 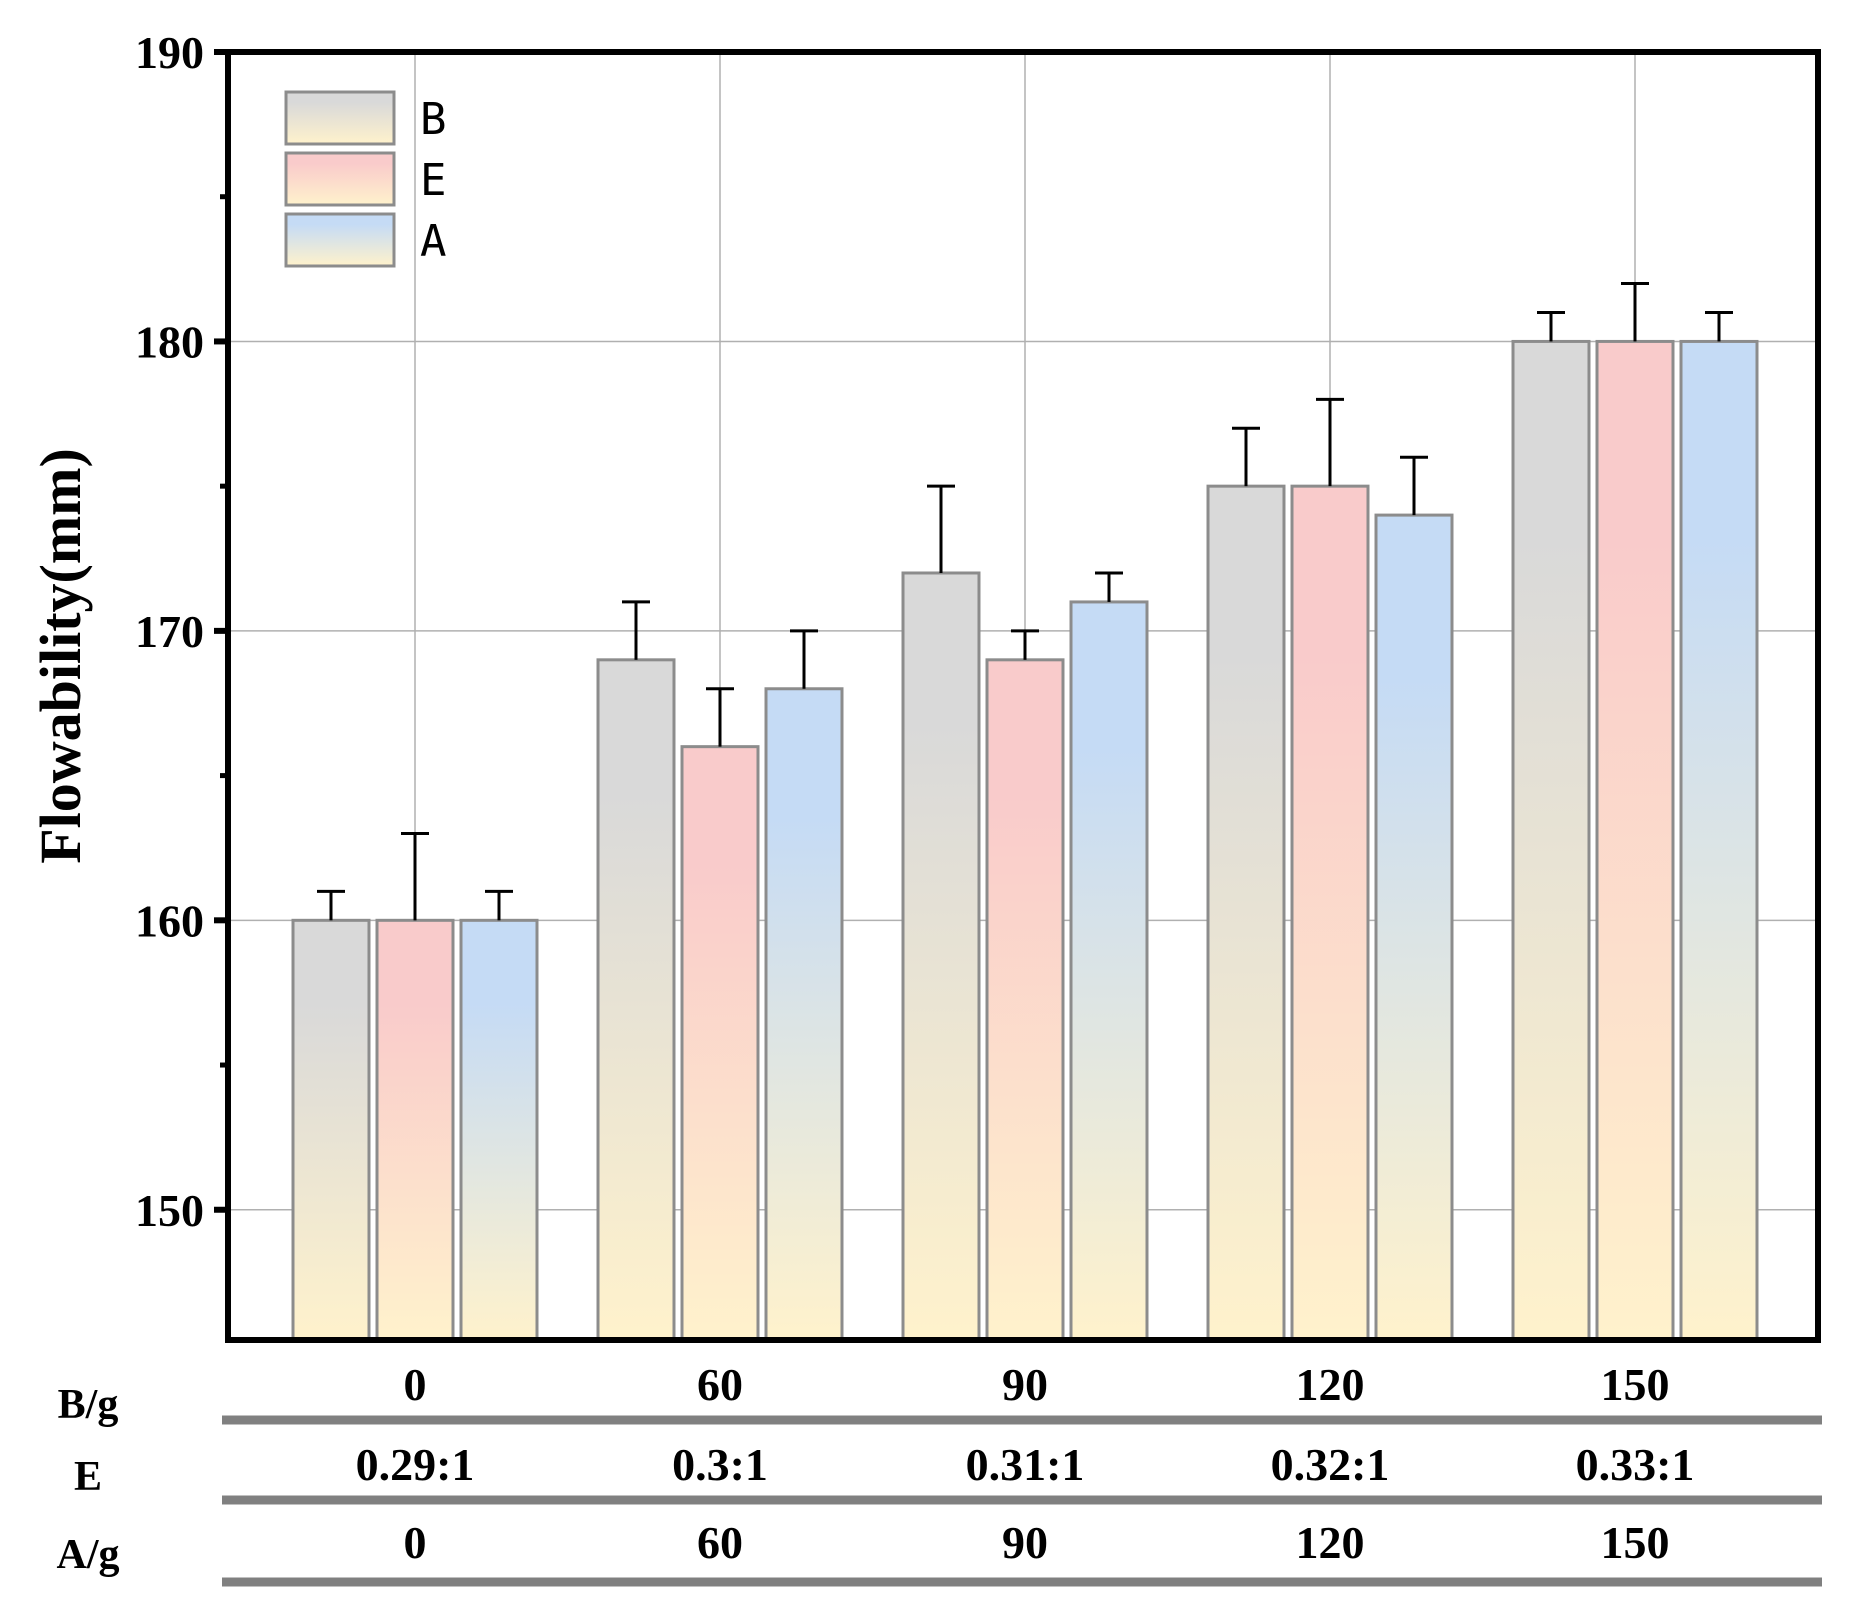 What do you see at coordinates (169, 52) in the screenshot?
I see `y-tick-label: 190` at bounding box center [169, 52].